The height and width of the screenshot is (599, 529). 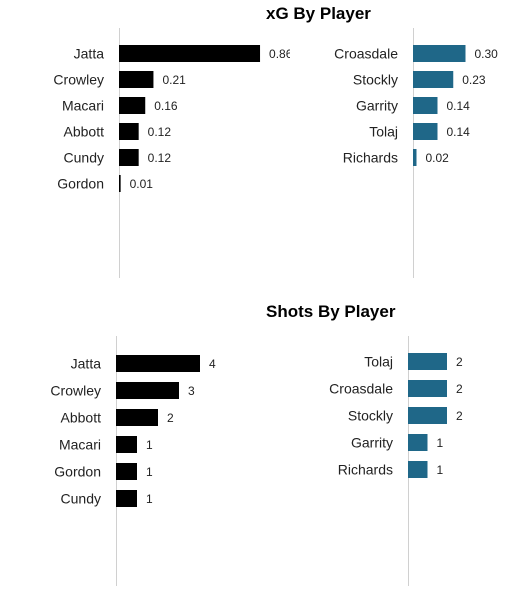 What do you see at coordinates (166, 106) in the screenshot?
I see `value-label: 0.16` at bounding box center [166, 106].